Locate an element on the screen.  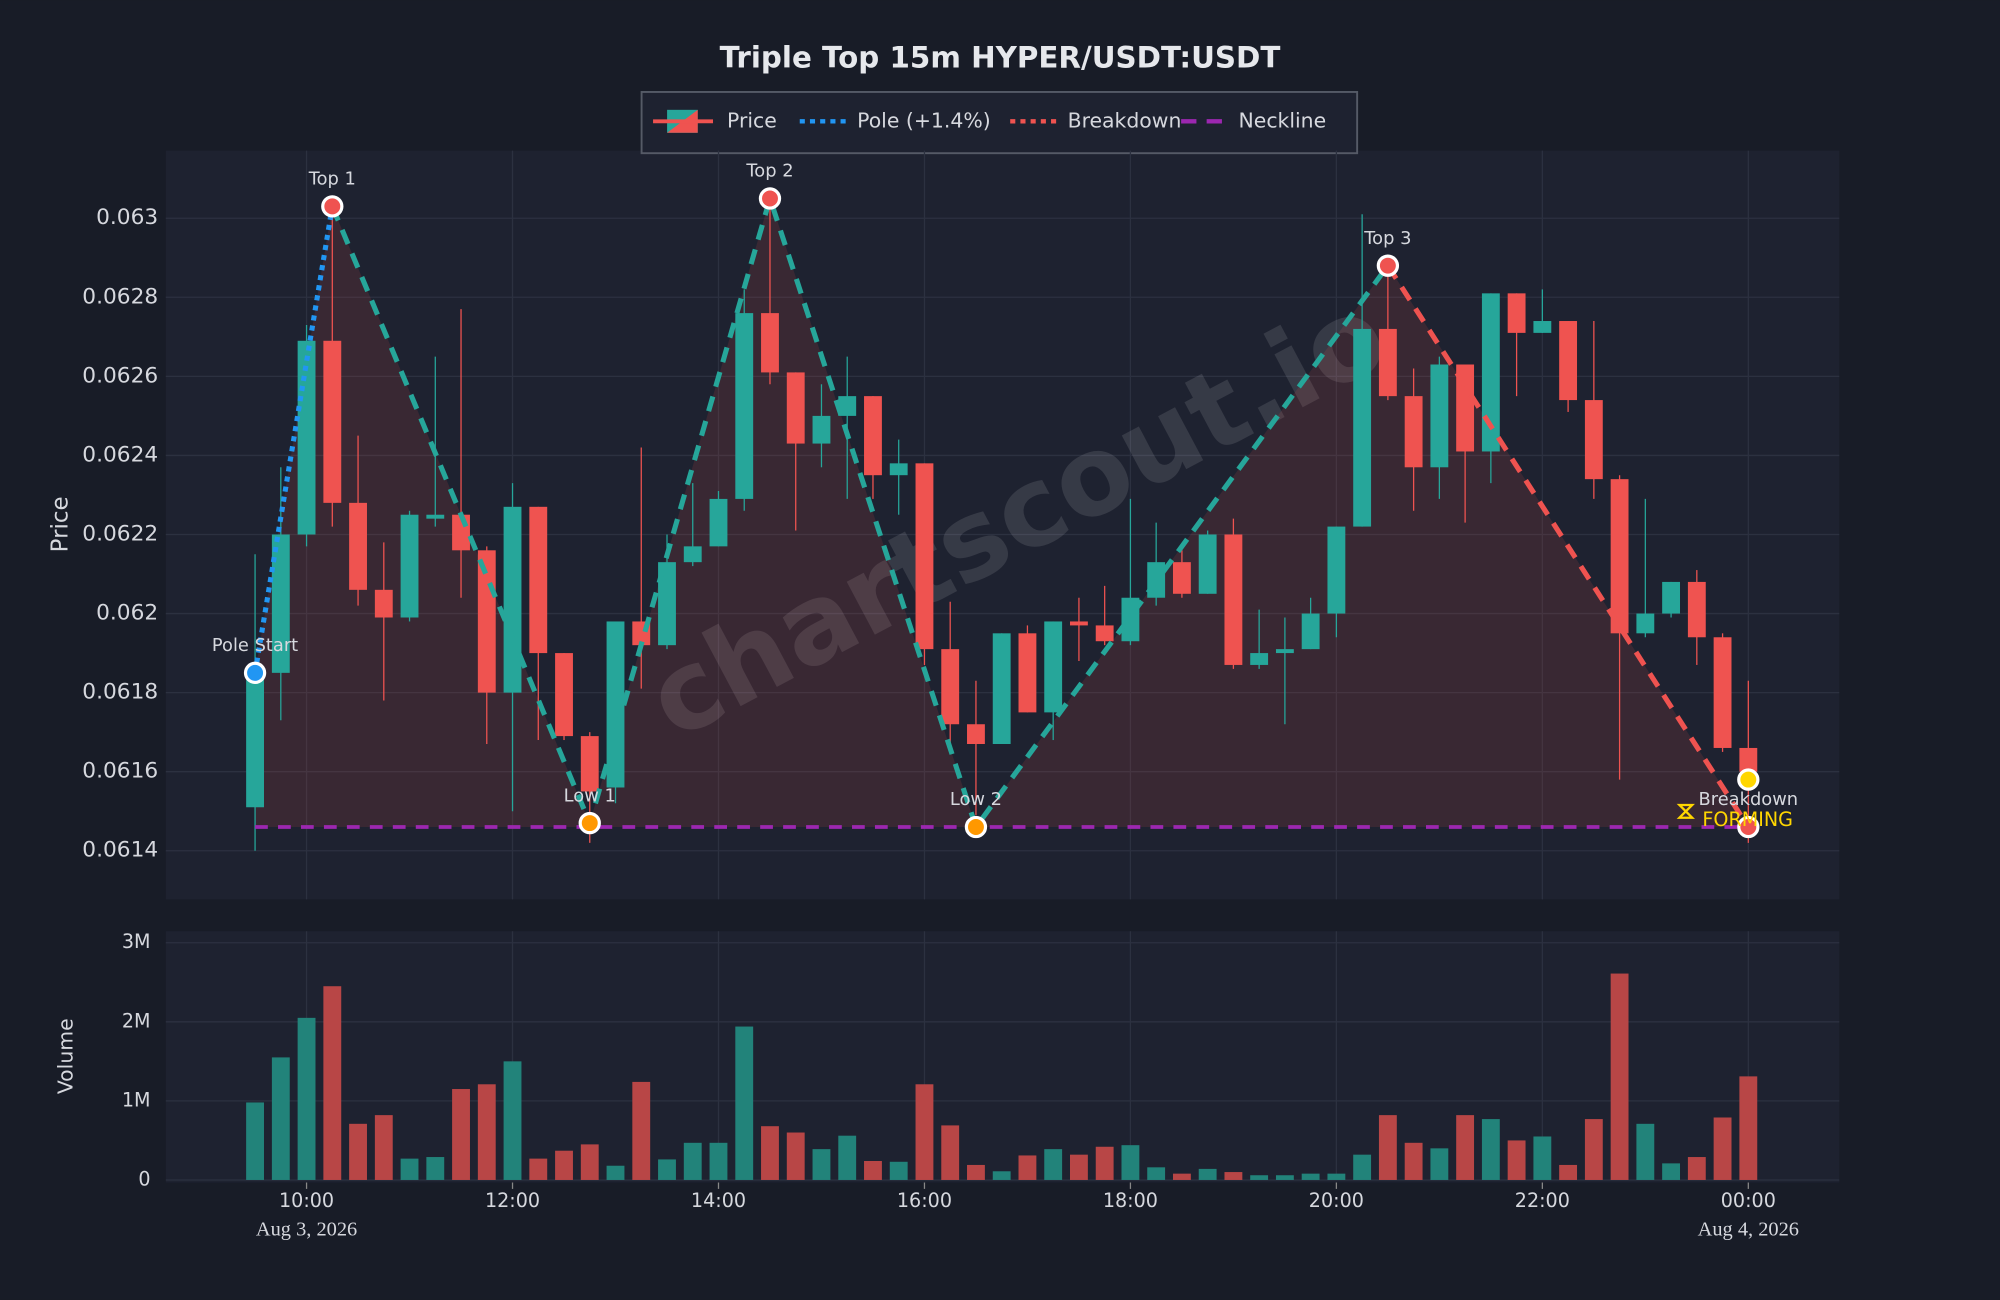
y-tick-label: 0.0626 is located at coordinates (120, 375).